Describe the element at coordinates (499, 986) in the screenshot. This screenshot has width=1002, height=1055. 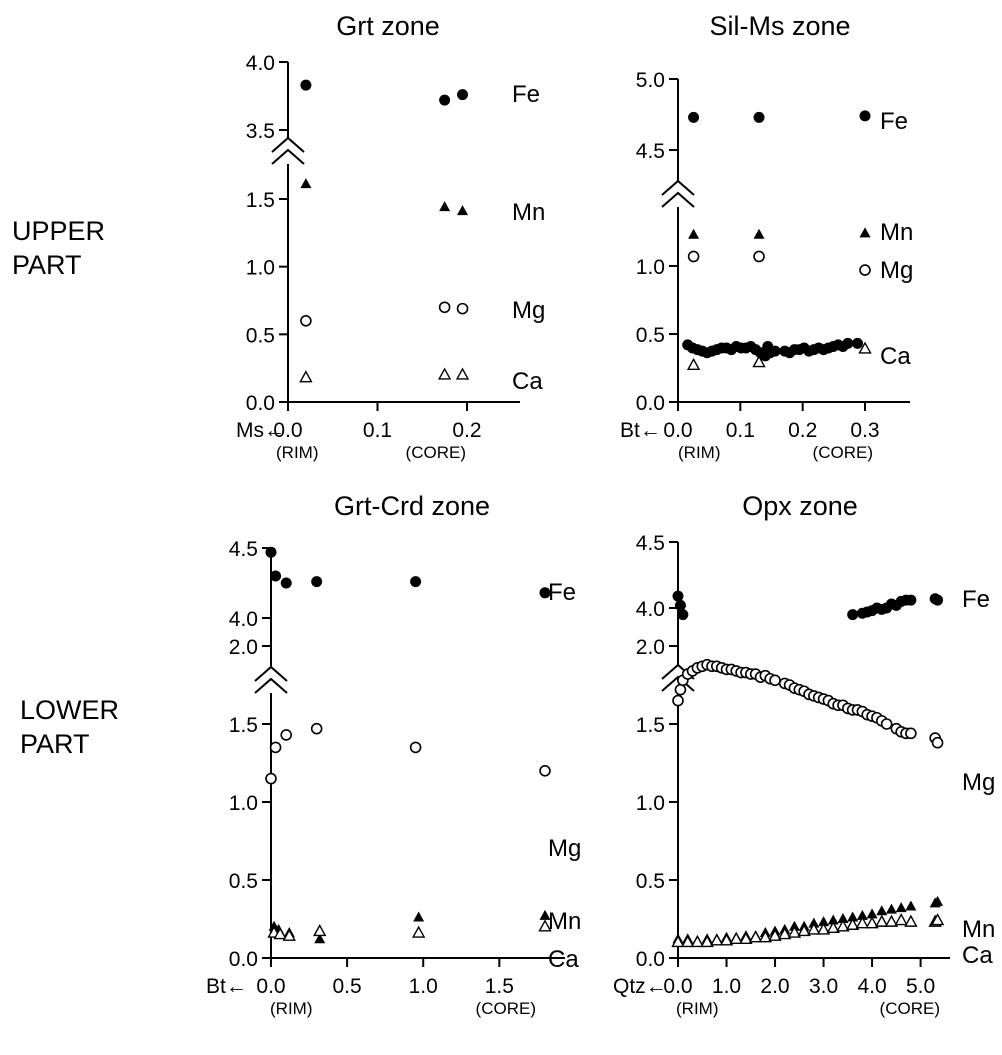
I see `x-tick-label: 1.5` at that location.